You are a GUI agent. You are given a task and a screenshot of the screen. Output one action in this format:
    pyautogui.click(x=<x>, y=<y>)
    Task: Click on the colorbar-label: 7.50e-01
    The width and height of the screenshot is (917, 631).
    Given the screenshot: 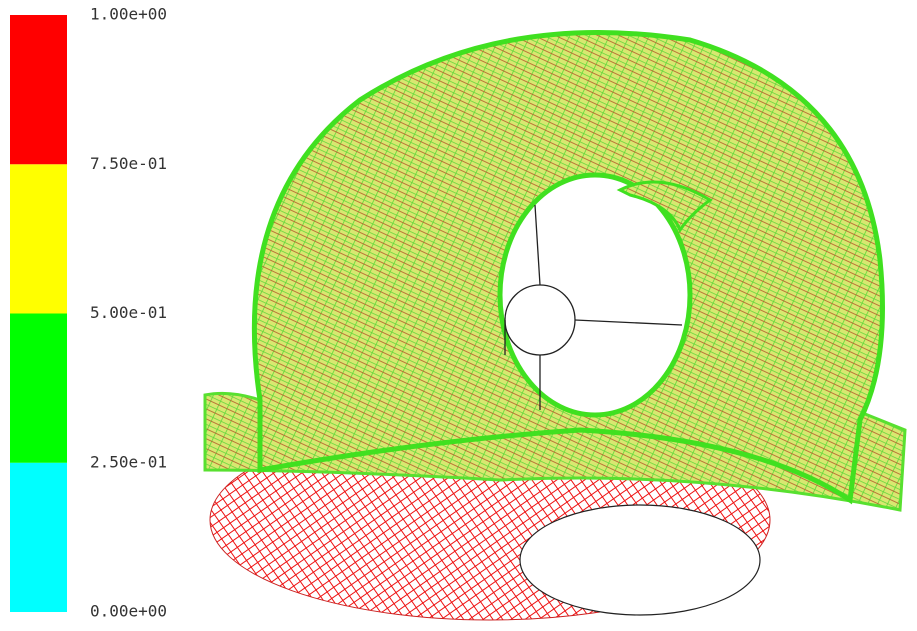 What is the action you would take?
    pyautogui.click(x=128, y=163)
    